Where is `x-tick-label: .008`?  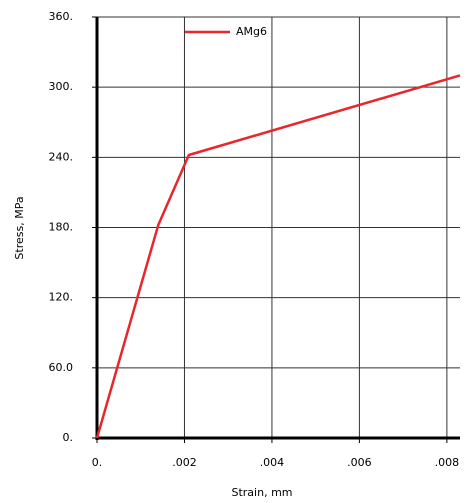 x-tick-label: .008 is located at coordinates (447, 462).